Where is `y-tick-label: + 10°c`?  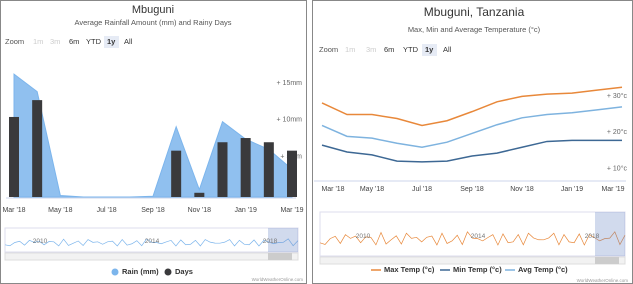
y-tick-label: + 10°c is located at coordinates (617, 169).